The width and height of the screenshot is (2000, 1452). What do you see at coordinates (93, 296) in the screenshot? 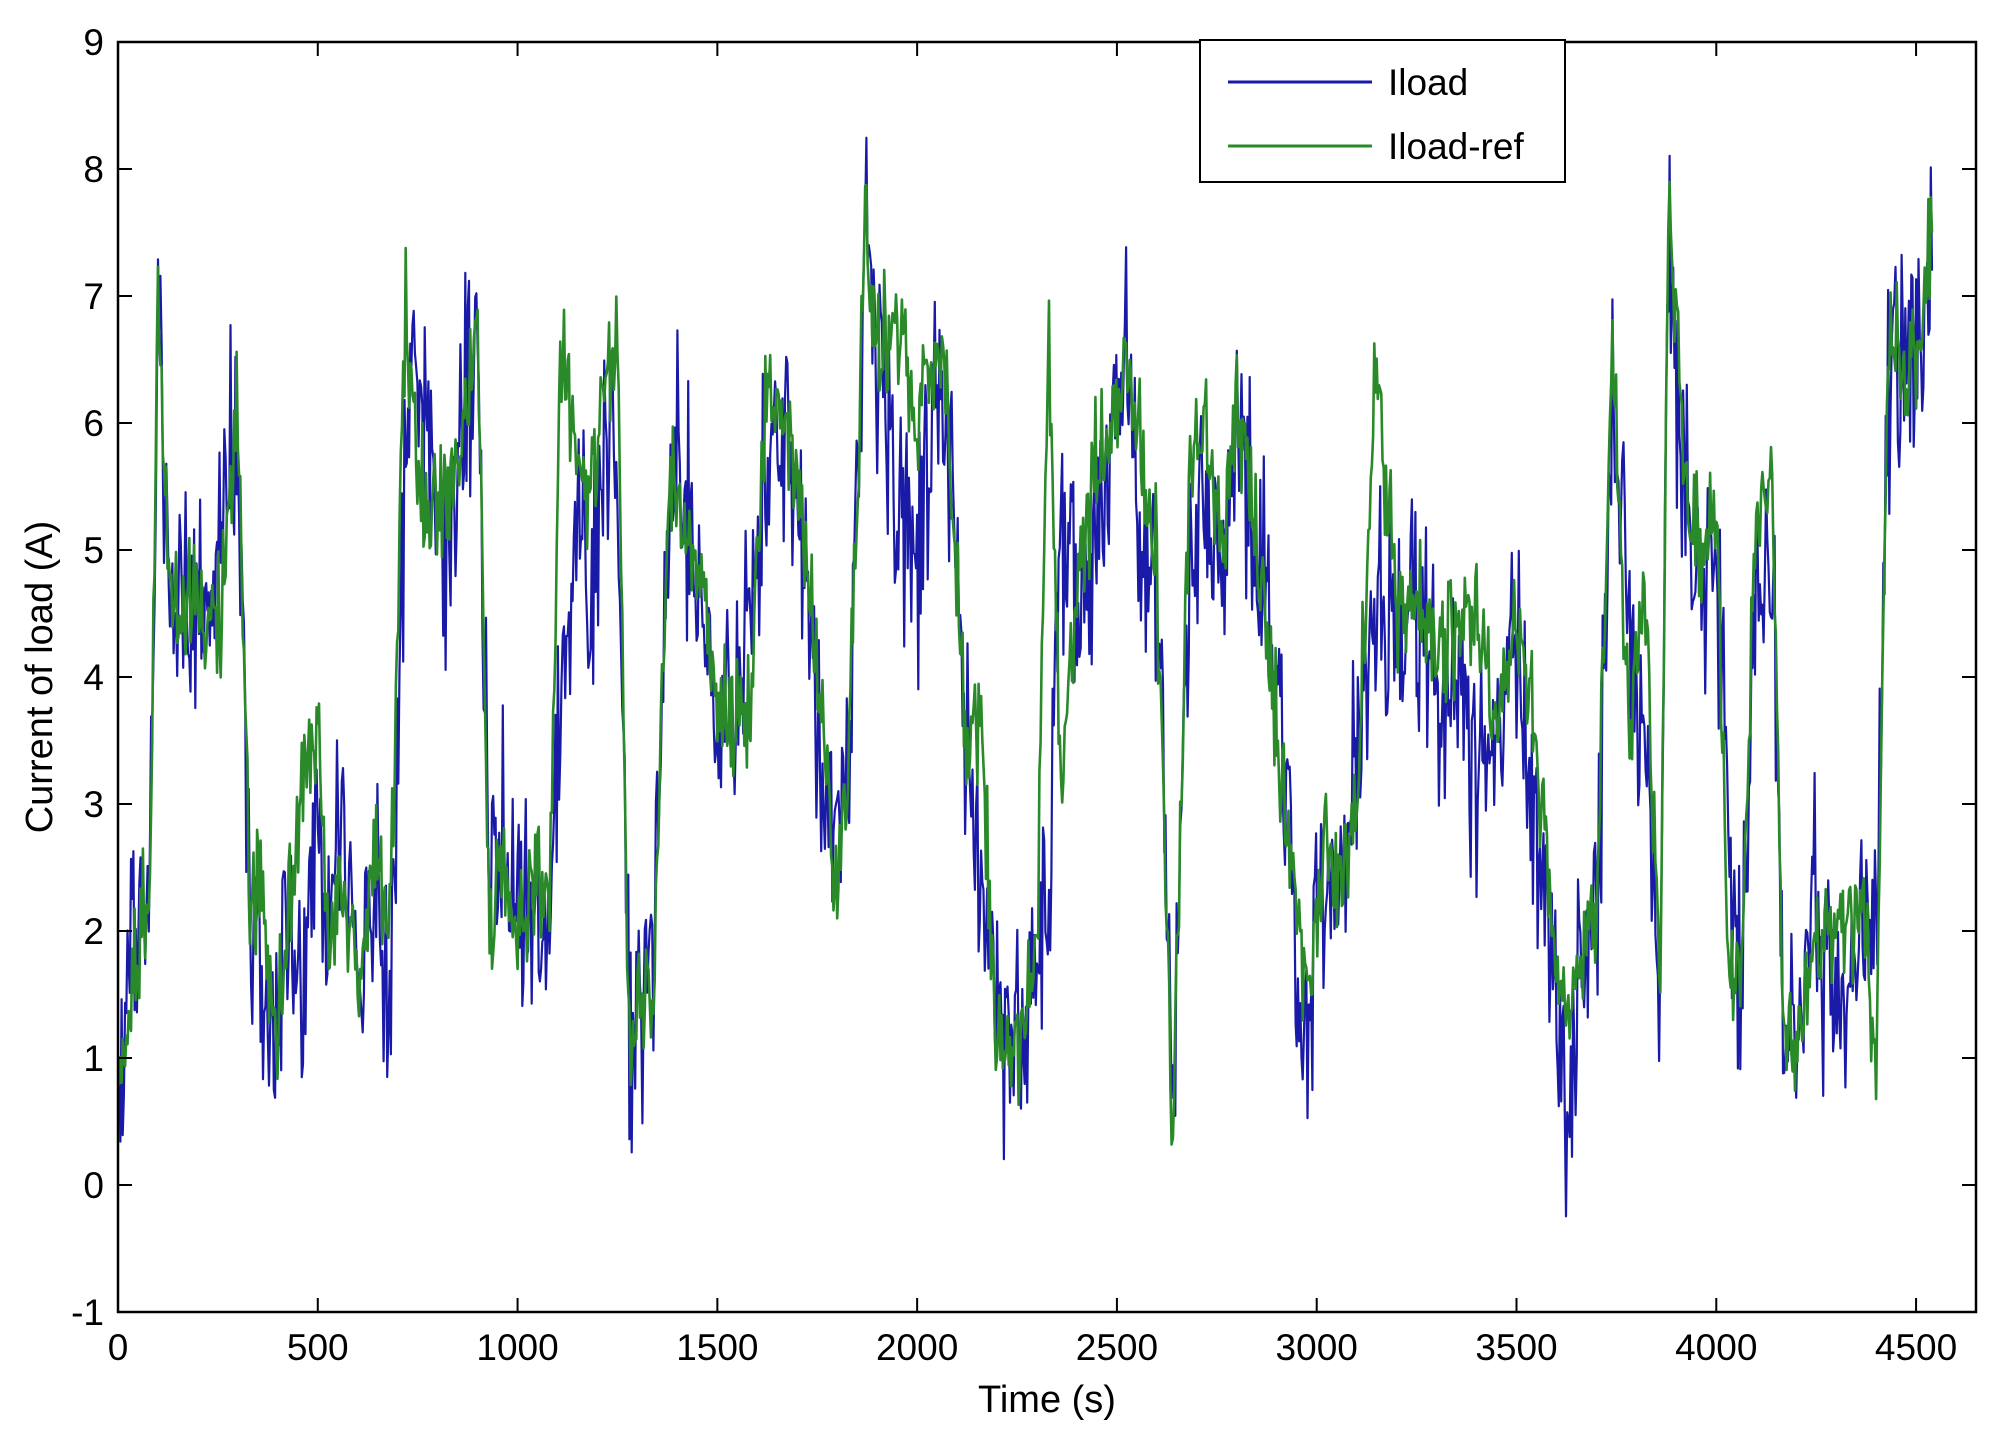
I see `y-tick-label: 7` at bounding box center [93, 296].